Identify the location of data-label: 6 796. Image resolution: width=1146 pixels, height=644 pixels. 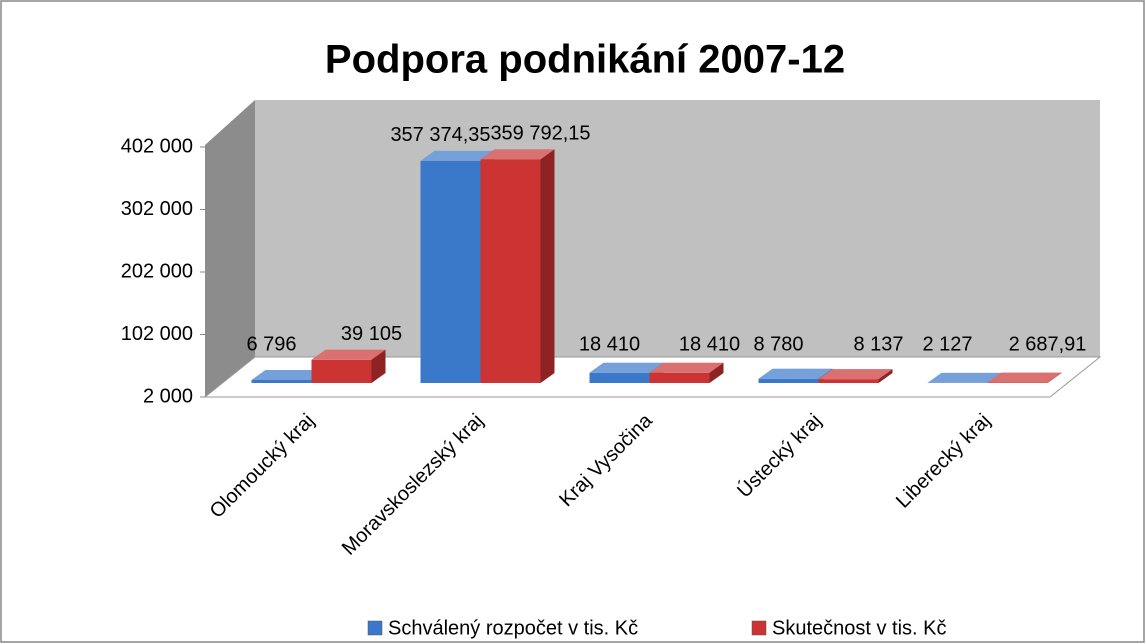
(271, 344).